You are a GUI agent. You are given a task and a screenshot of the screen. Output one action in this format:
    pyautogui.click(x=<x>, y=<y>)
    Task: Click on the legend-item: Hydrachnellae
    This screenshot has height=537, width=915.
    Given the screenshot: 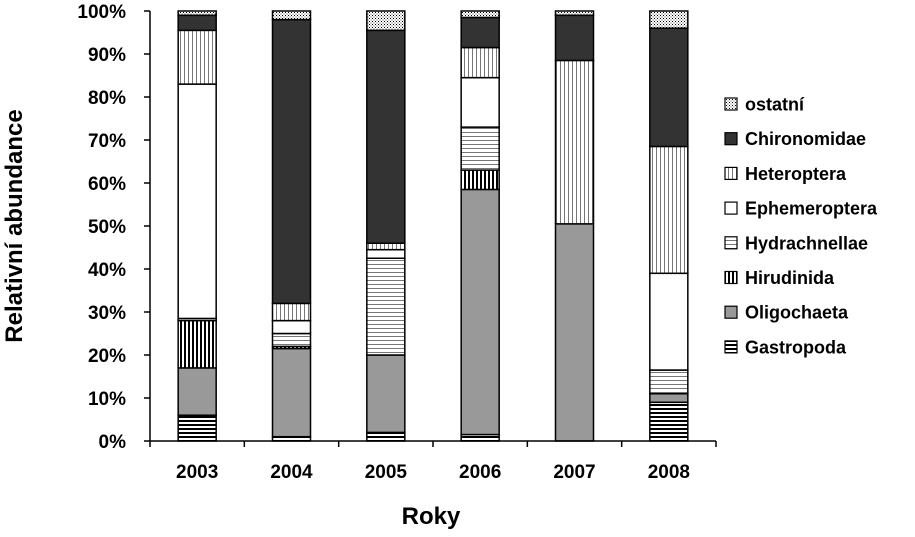 What is the action you would take?
    pyautogui.click(x=796, y=243)
    